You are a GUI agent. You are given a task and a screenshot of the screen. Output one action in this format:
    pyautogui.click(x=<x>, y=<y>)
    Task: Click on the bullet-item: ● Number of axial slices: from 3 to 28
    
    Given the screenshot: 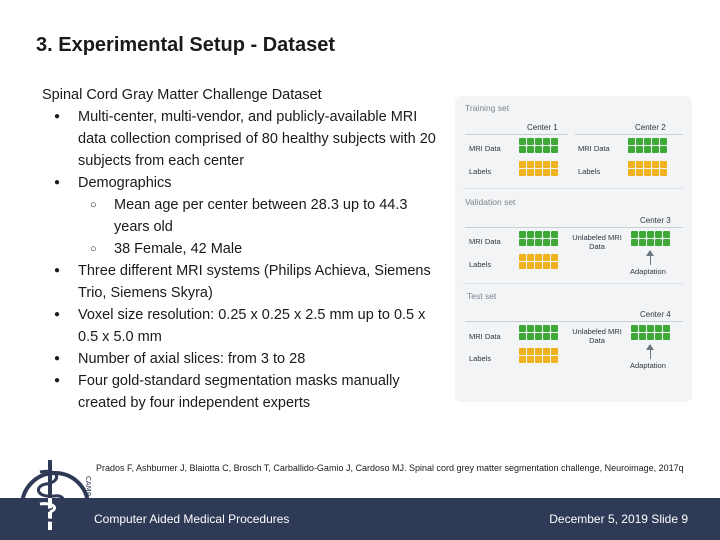 What is the action you would take?
    pyautogui.click(x=242, y=359)
    